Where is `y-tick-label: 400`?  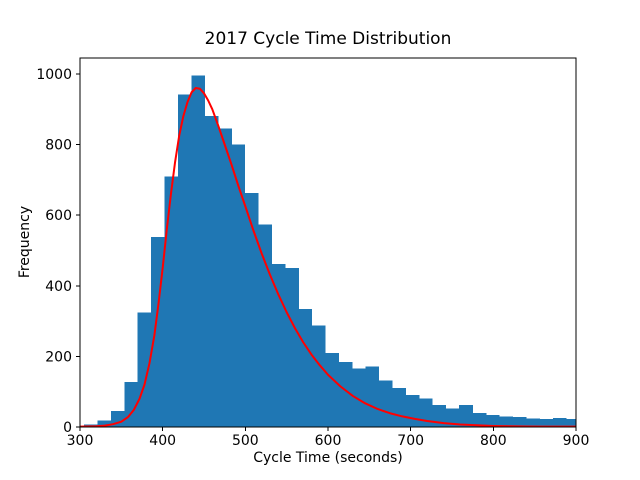
y-tick-label: 400 is located at coordinates (58, 287).